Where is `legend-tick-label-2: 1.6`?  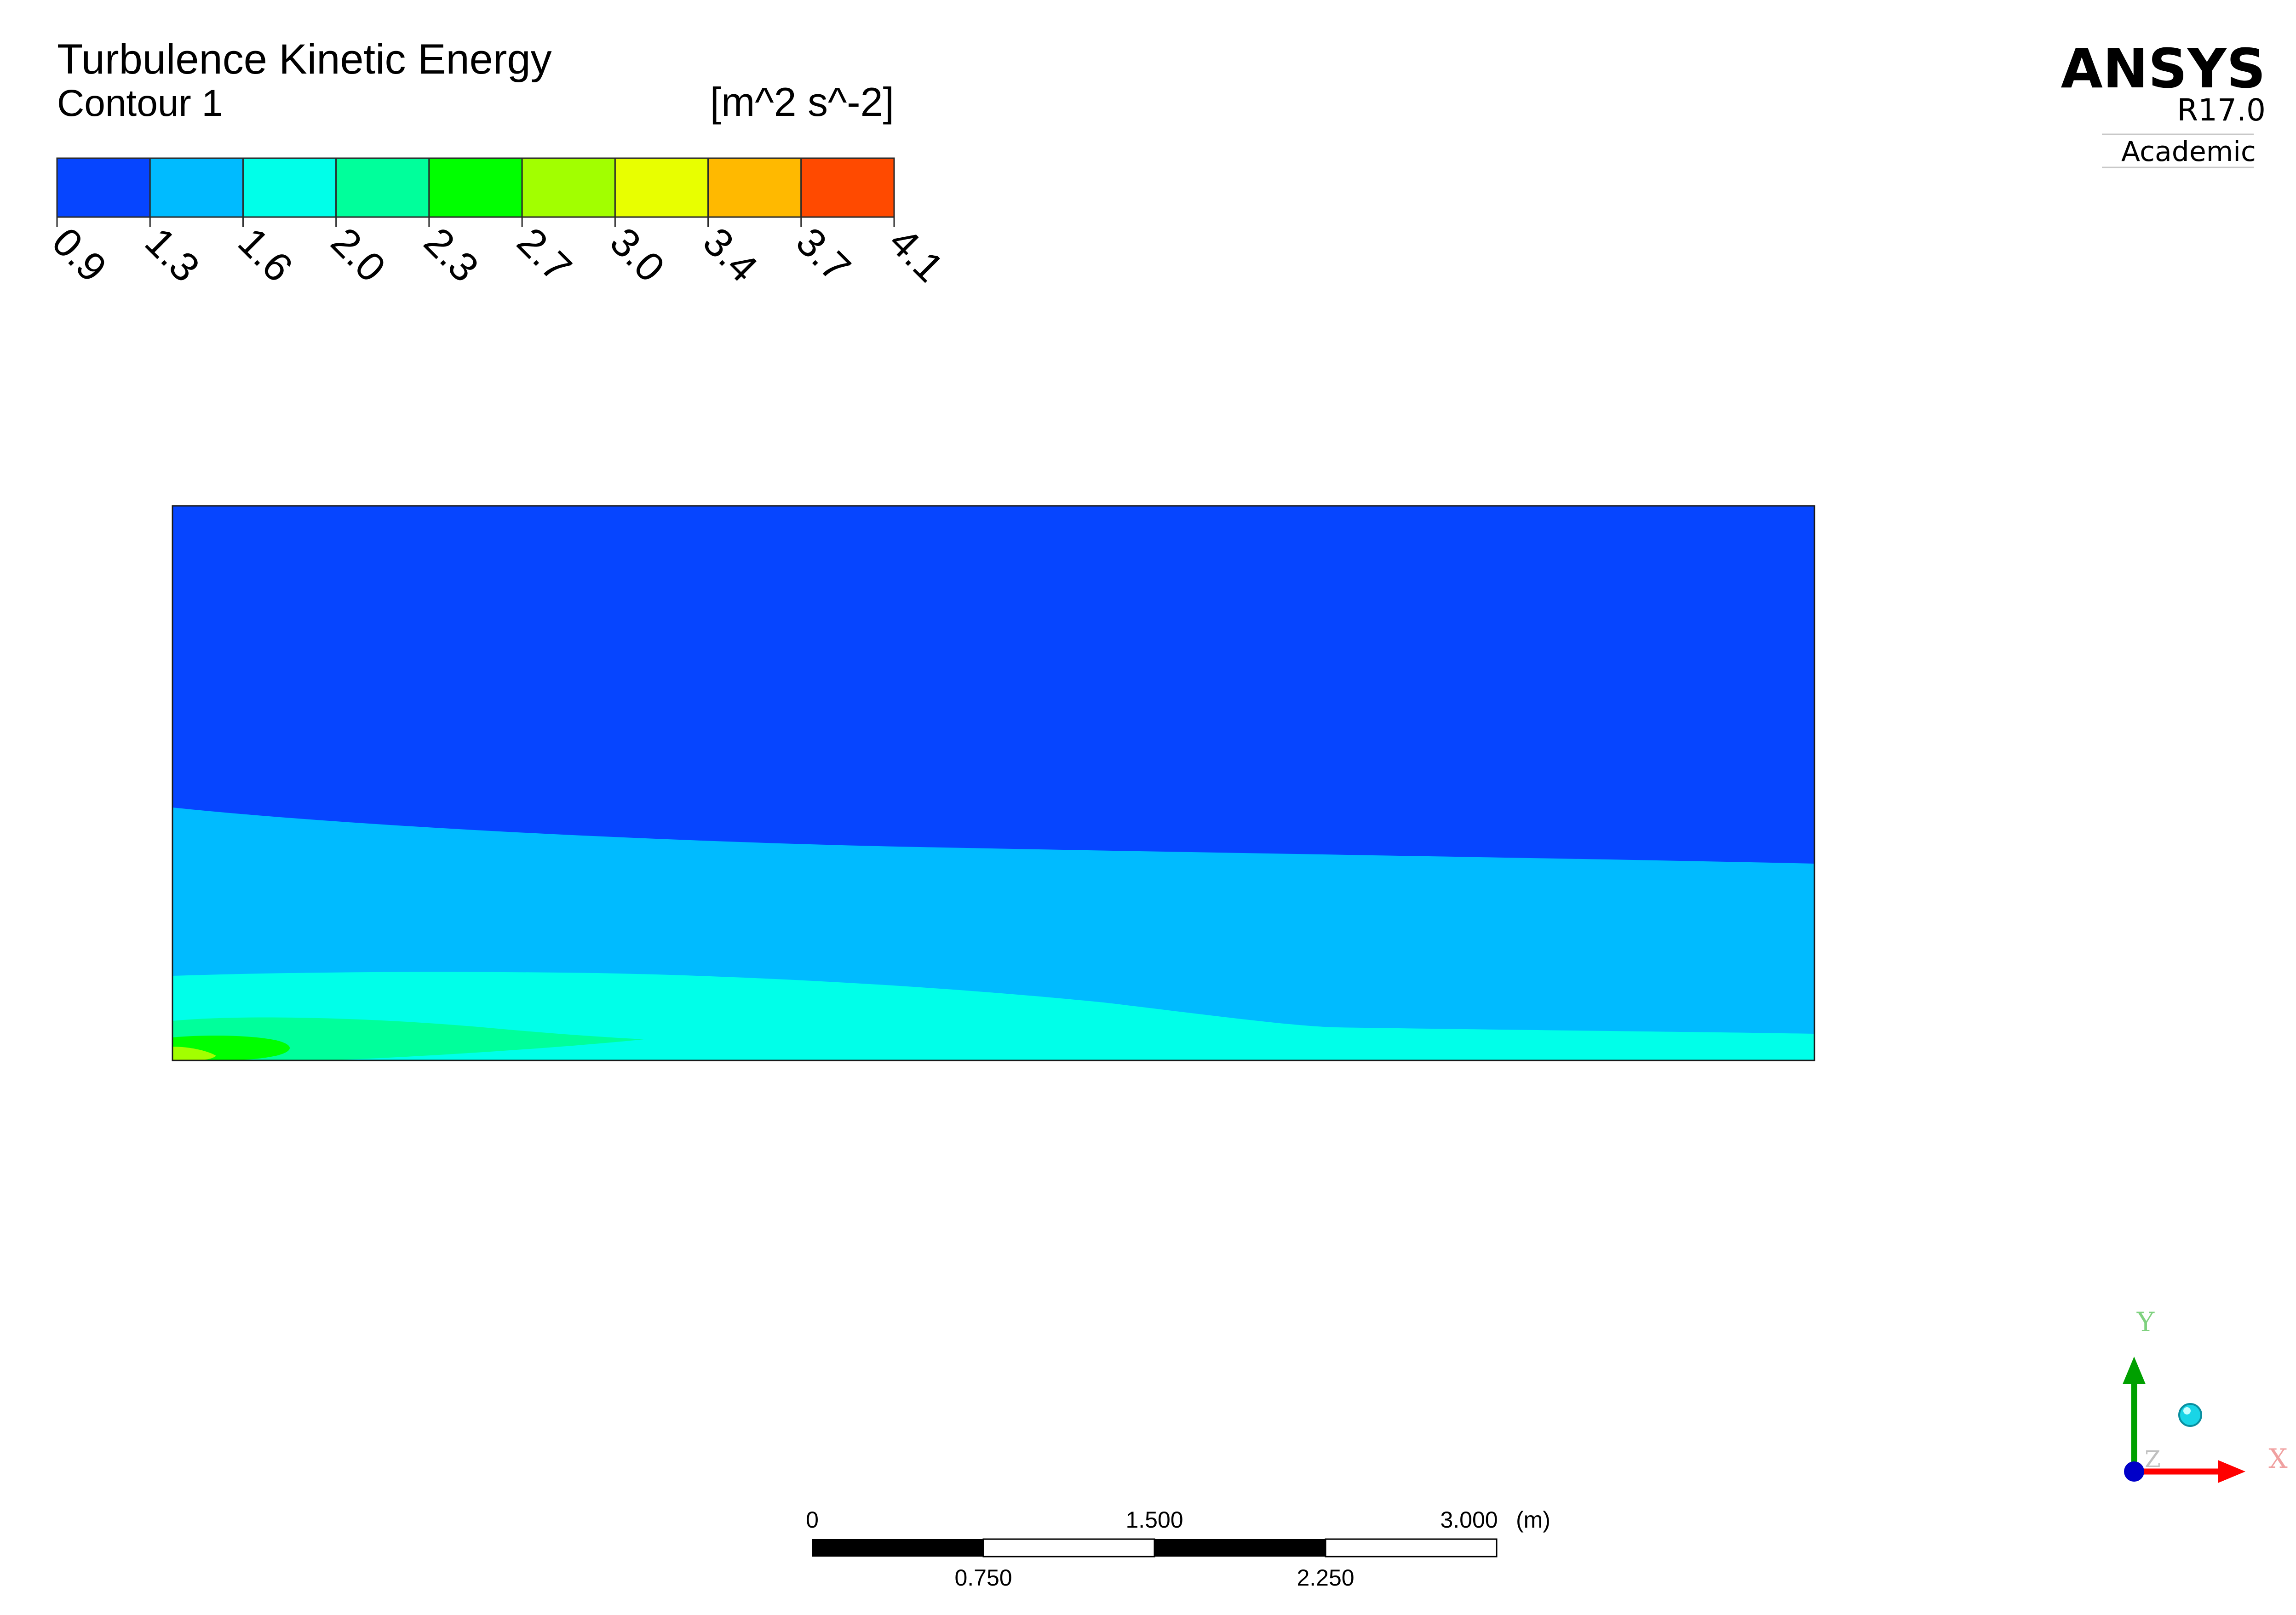
legend-tick-label-2: 1.6 is located at coordinates (266, 254).